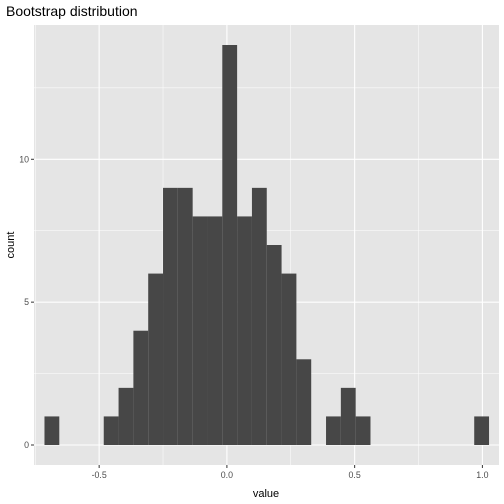  Describe the element at coordinates (72, 11) in the screenshot. I see `chart-title: Bootstrap distribution` at that location.